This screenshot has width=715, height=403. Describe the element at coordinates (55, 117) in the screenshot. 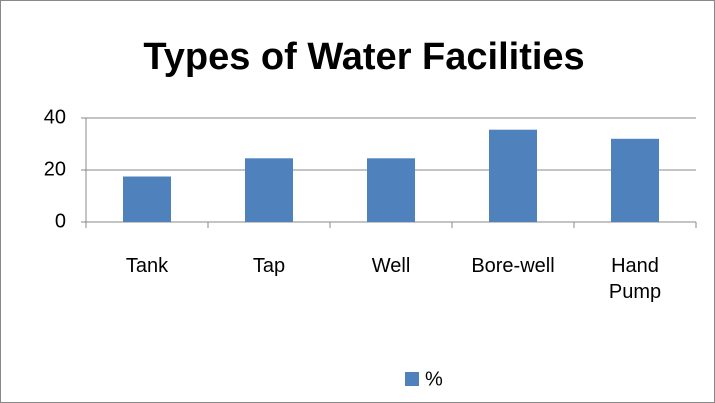

I see `y-tick-label: 40` at that location.